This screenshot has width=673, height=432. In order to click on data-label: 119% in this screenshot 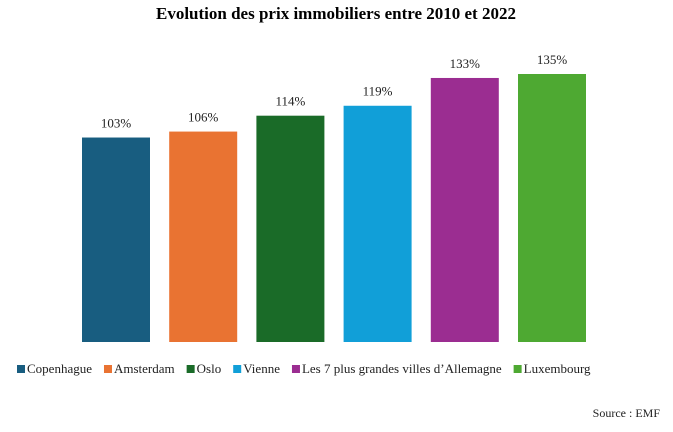, I will do `click(378, 91)`.